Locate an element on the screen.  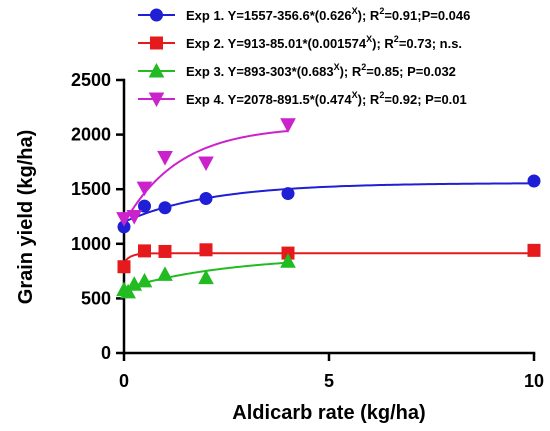
fit-curve-exp2 is located at coordinates (328, 258).